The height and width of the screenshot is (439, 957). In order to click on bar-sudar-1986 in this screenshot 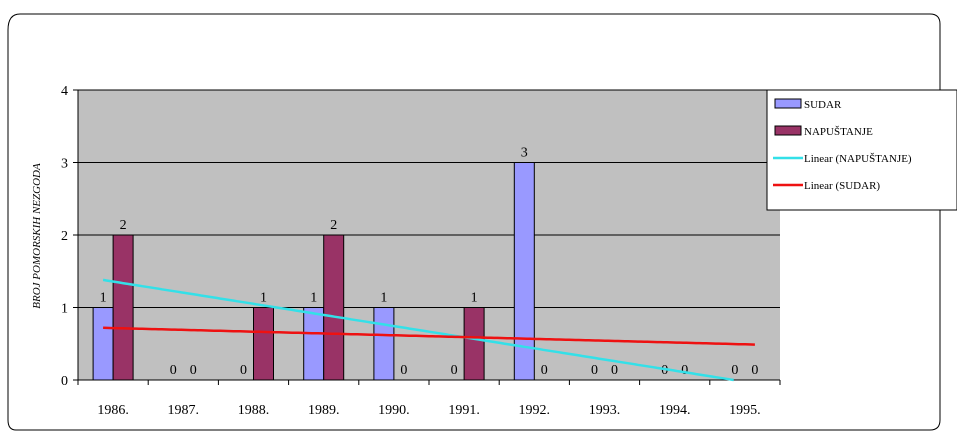, I will do `click(103, 344)`.